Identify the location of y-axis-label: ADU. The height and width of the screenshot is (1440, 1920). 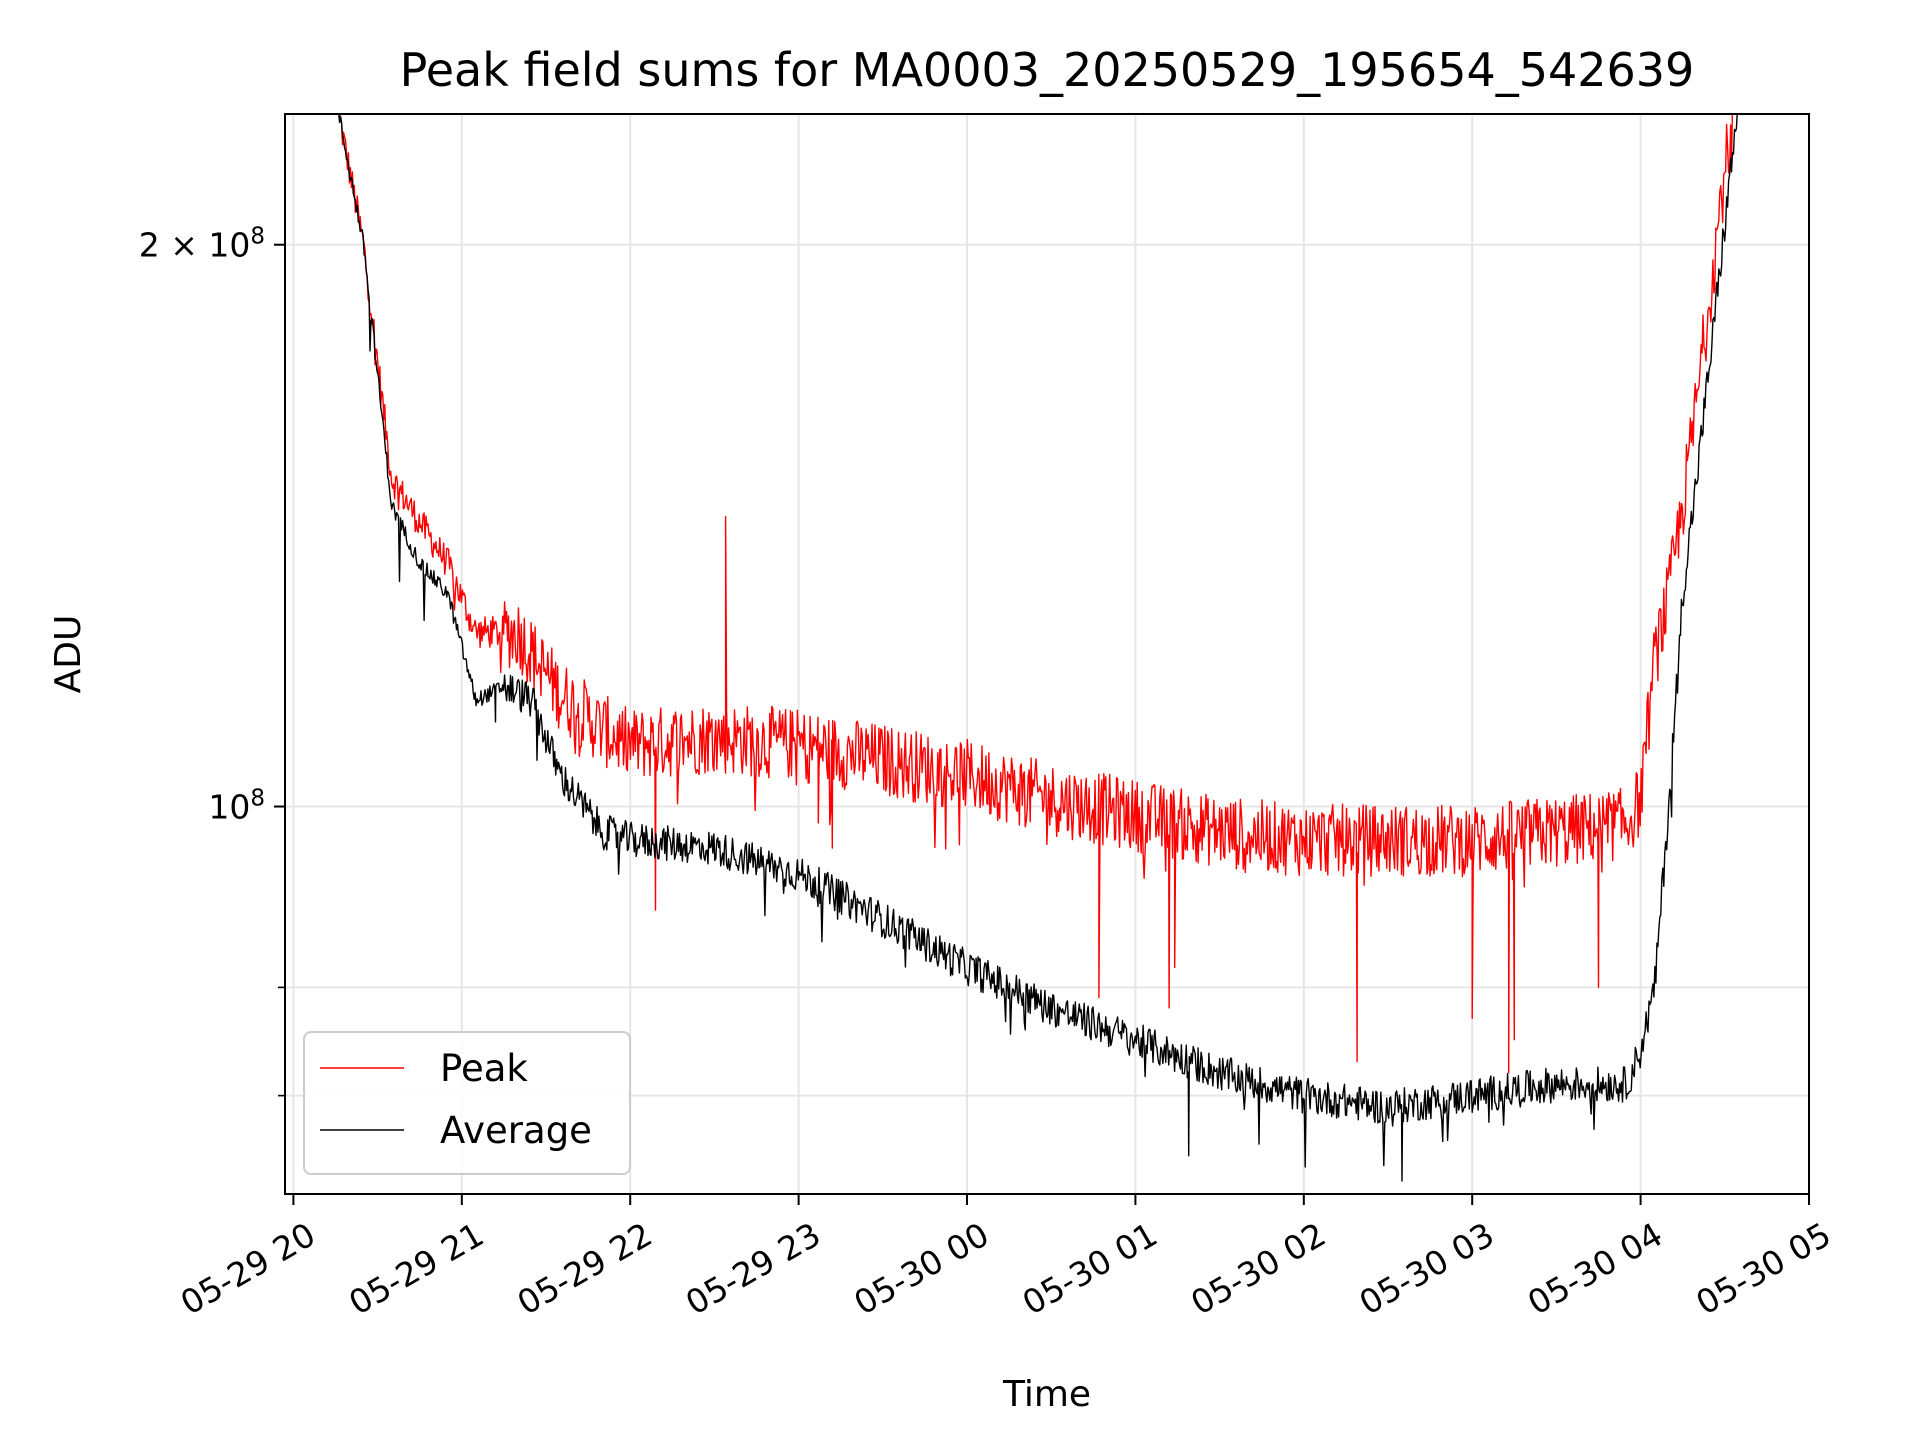
(68, 654).